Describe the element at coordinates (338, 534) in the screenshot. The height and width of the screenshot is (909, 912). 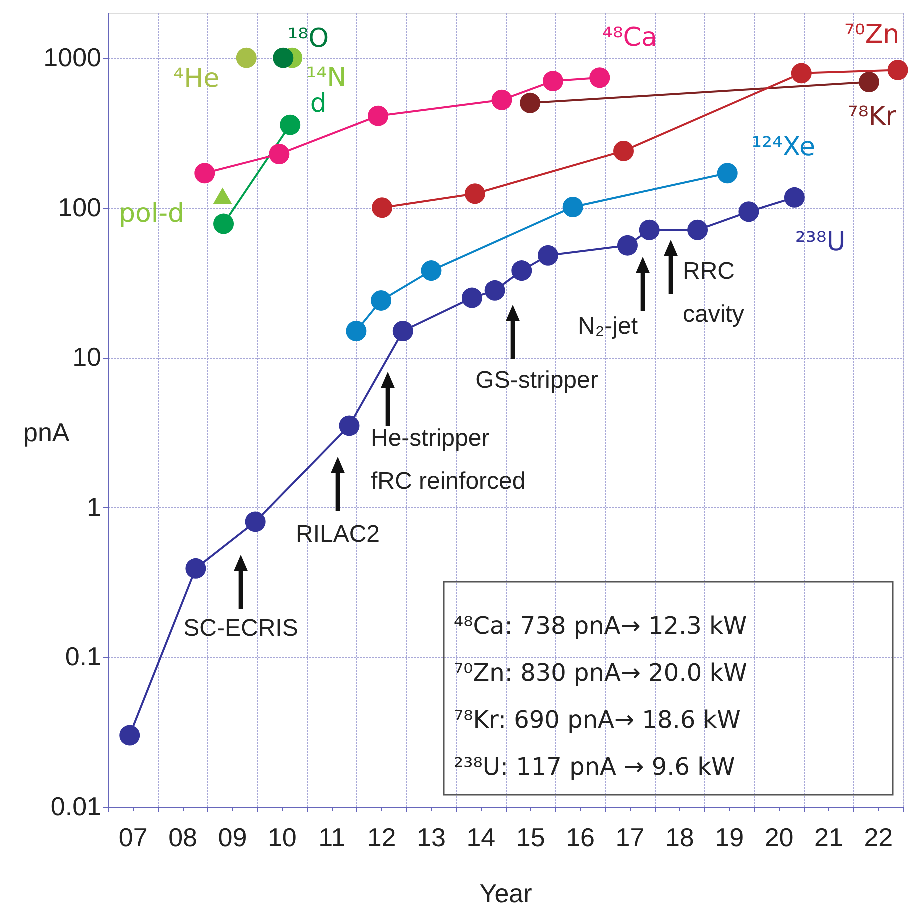
I see `annotation: RILAC2` at that location.